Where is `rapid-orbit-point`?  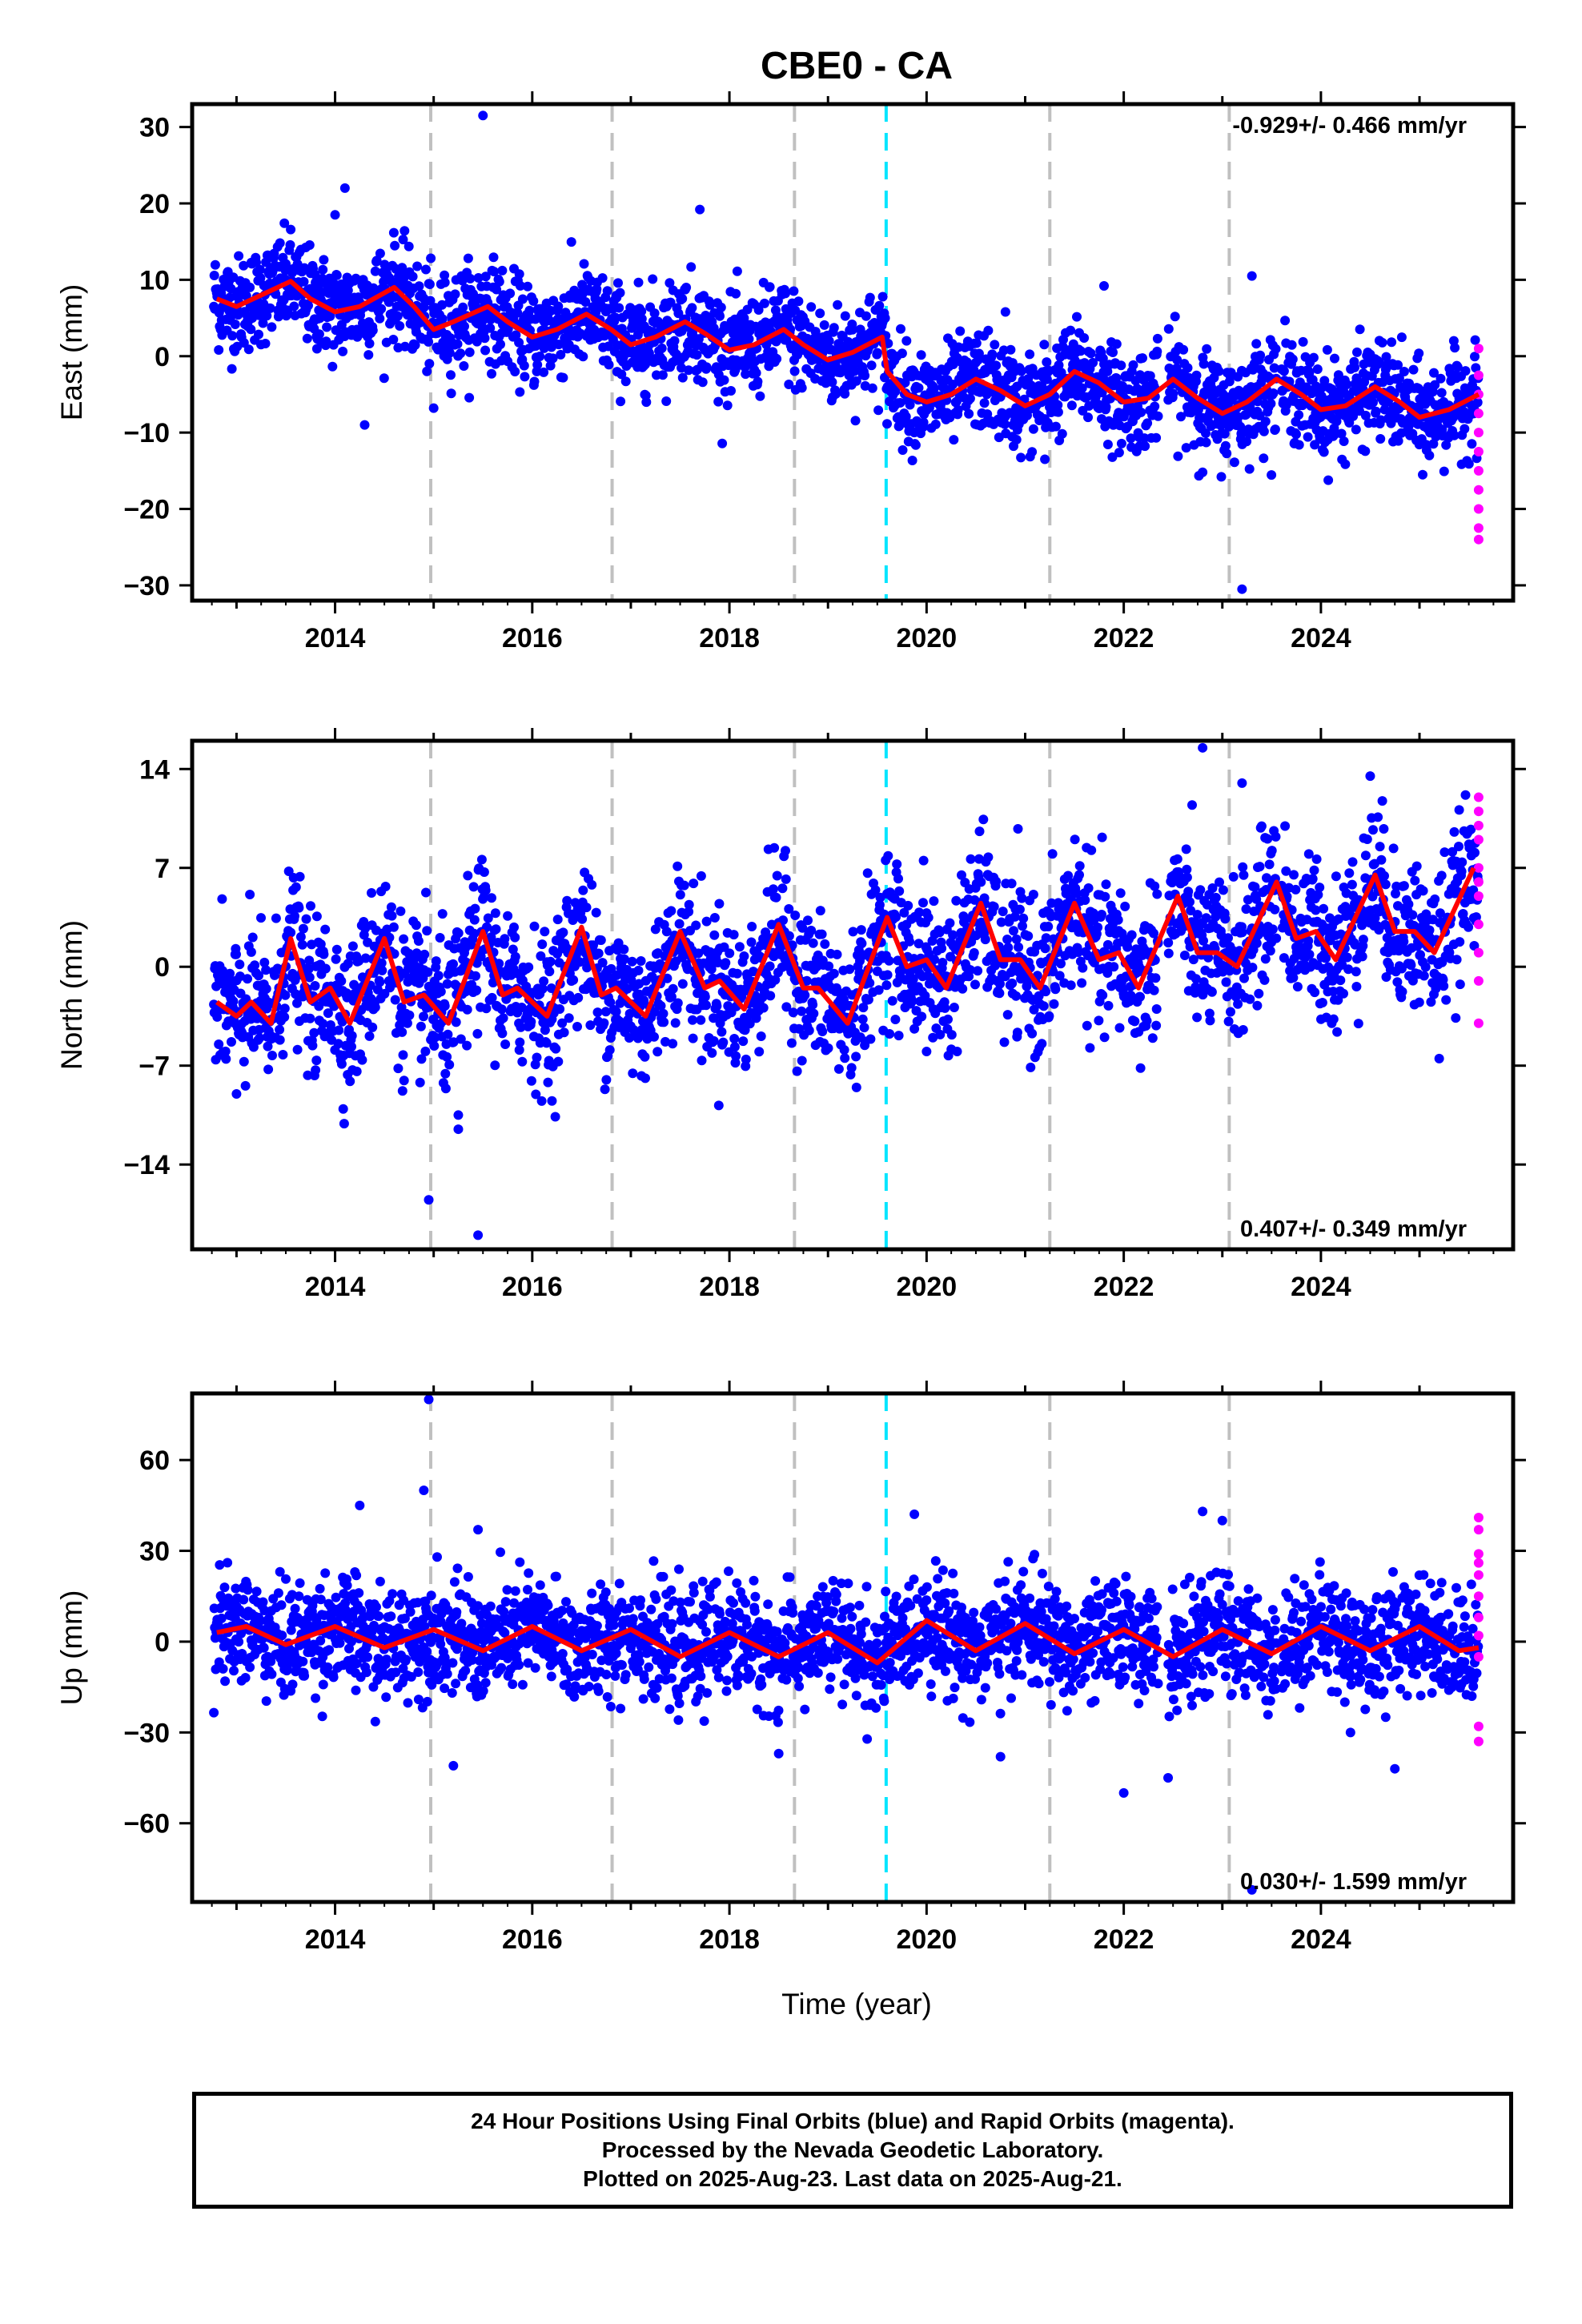 rapid-orbit-point is located at coordinates (1478, 539).